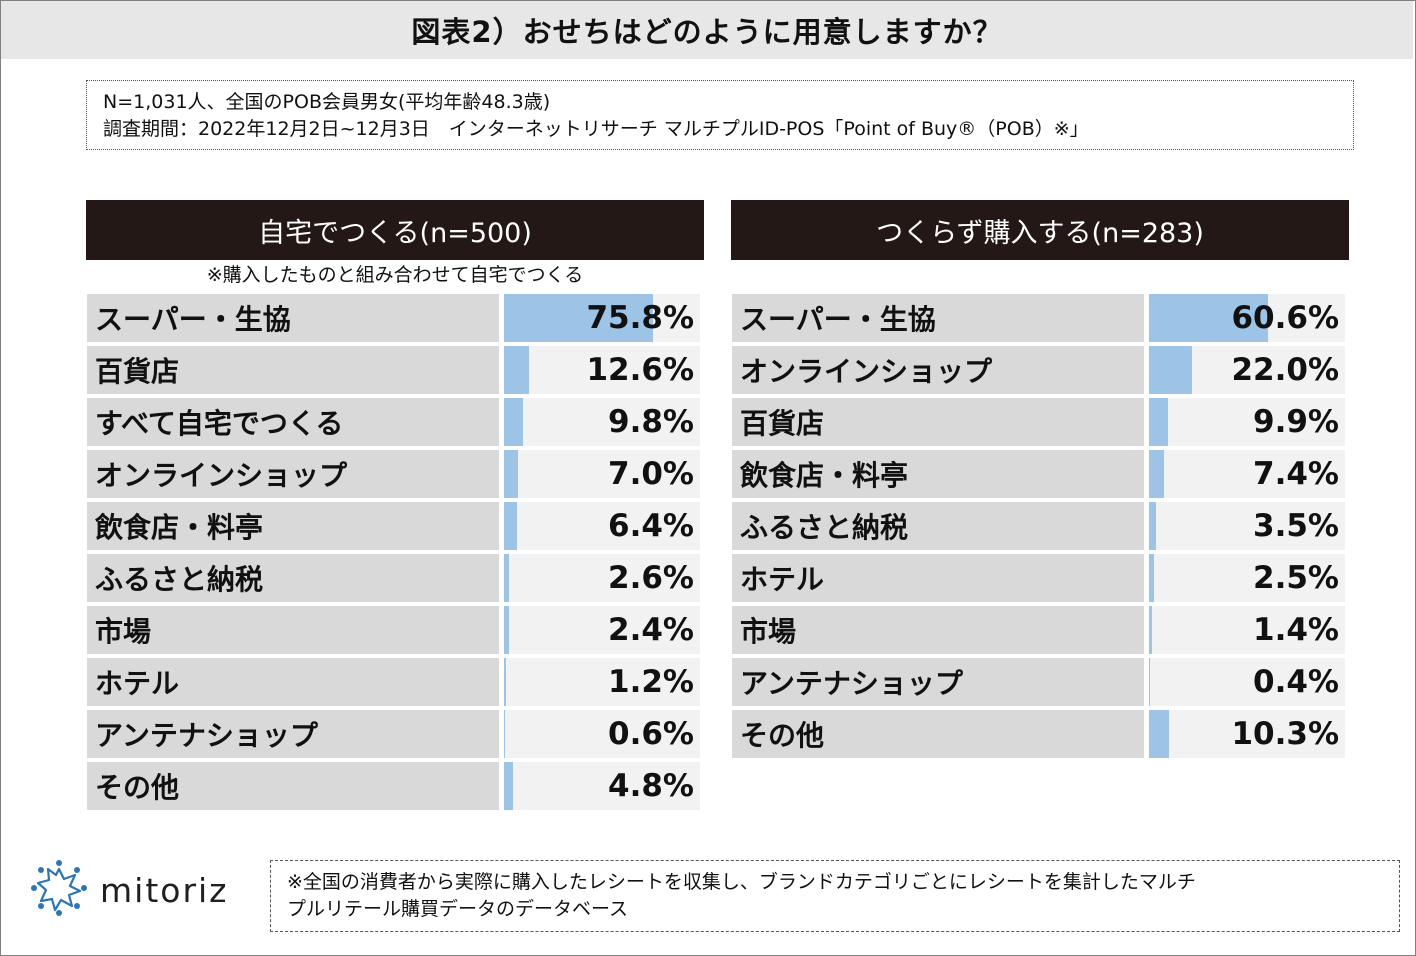 This screenshot has height=956, width=1416. What do you see at coordinates (651, 474) in the screenshot?
I see `value-label: 7.0%` at bounding box center [651, 474].